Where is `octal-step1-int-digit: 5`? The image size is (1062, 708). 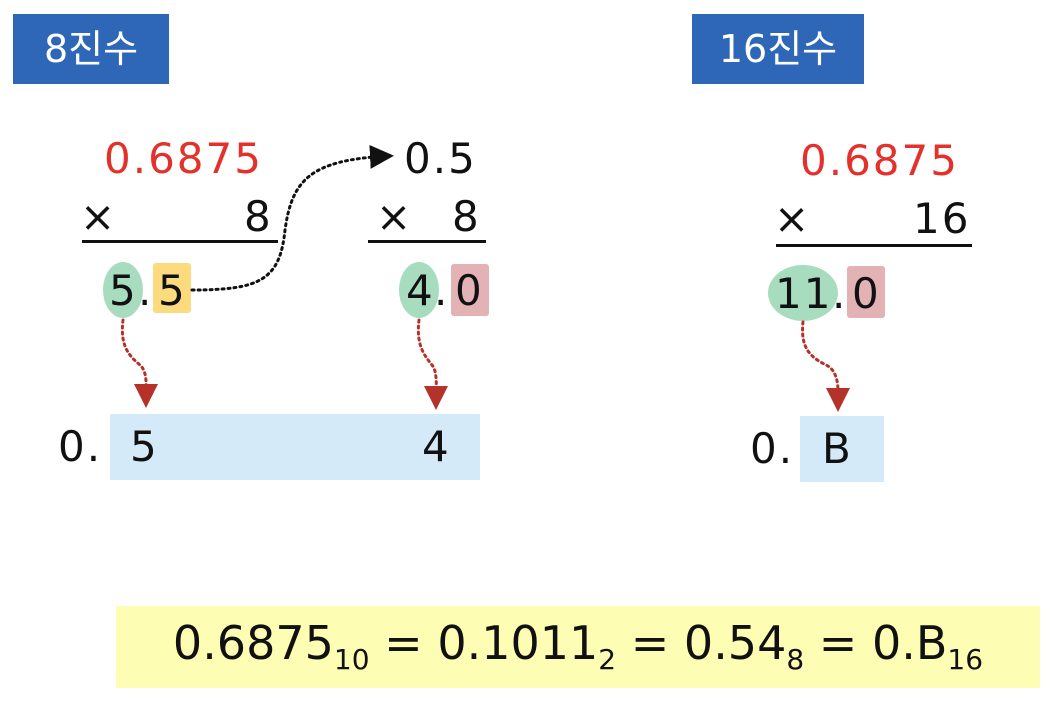
octal-step1-int-digit: 5 is located at coordinates (123, 290).